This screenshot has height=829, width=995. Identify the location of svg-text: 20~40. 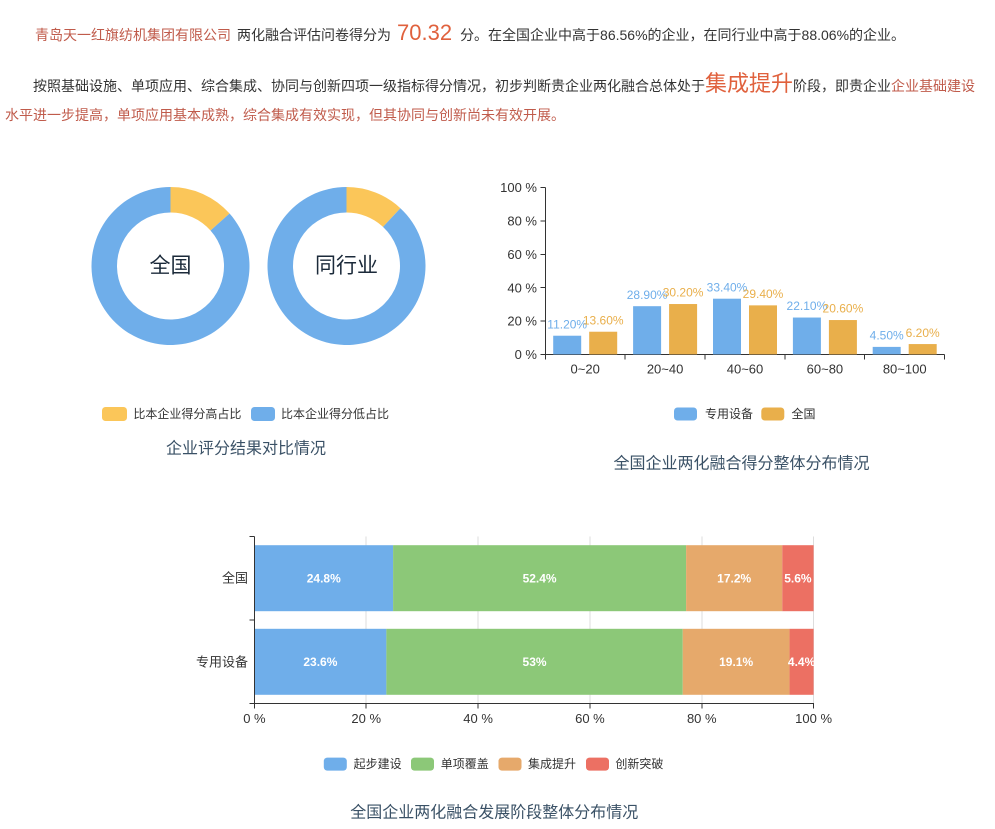
(665, 368).